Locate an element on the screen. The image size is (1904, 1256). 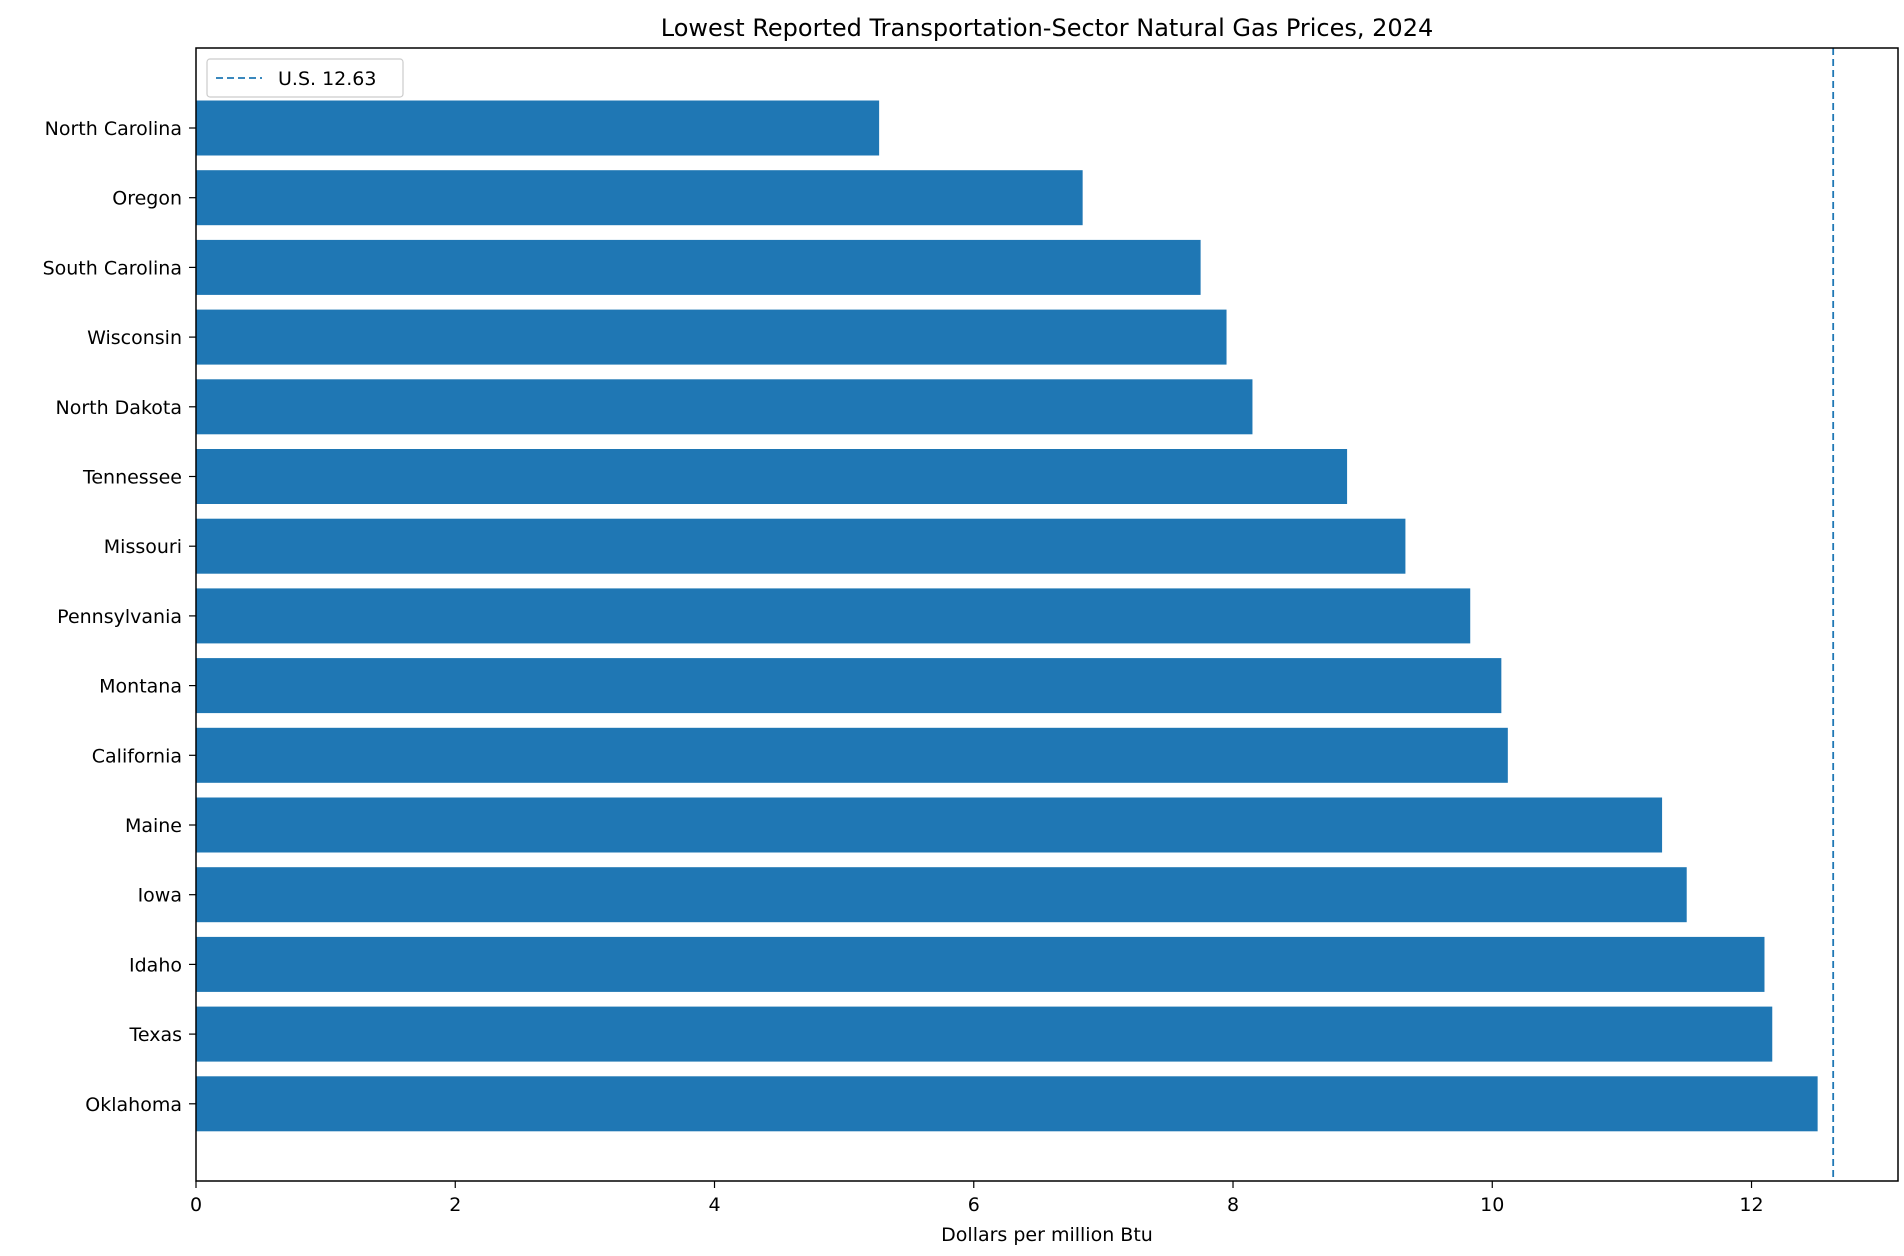
x-tick-label: 8 is located at coordinates (1233, 1205).